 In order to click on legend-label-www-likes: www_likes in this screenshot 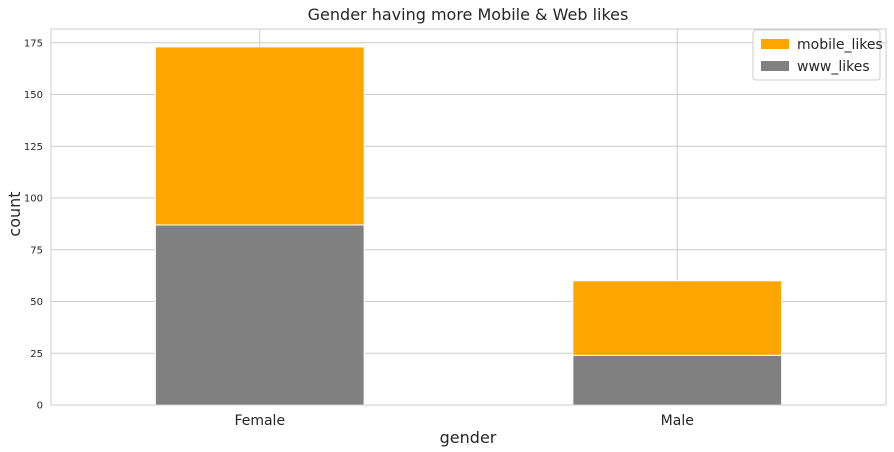, I will do `click(833, 67)`.